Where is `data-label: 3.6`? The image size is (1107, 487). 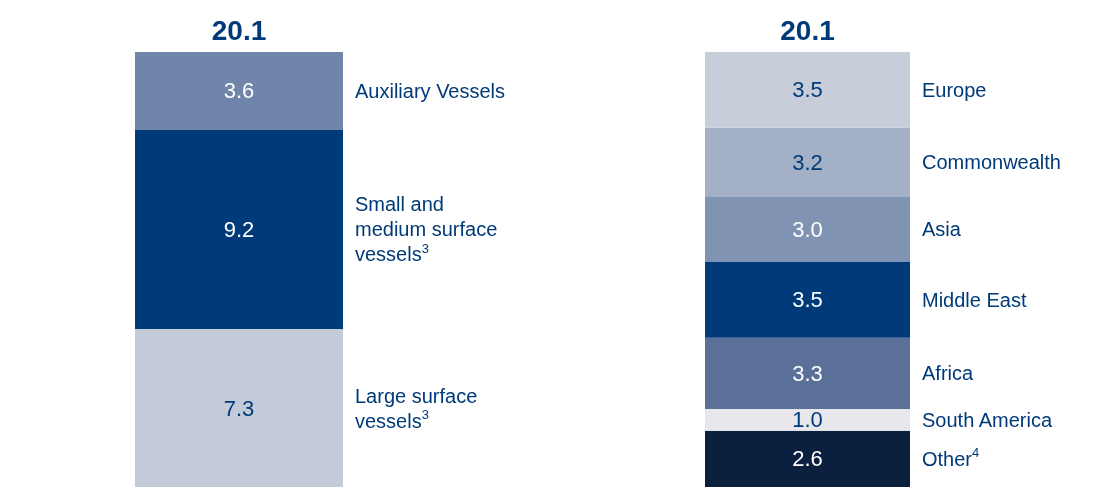 data-label: 3.6 is located at coordinates (239, 91).